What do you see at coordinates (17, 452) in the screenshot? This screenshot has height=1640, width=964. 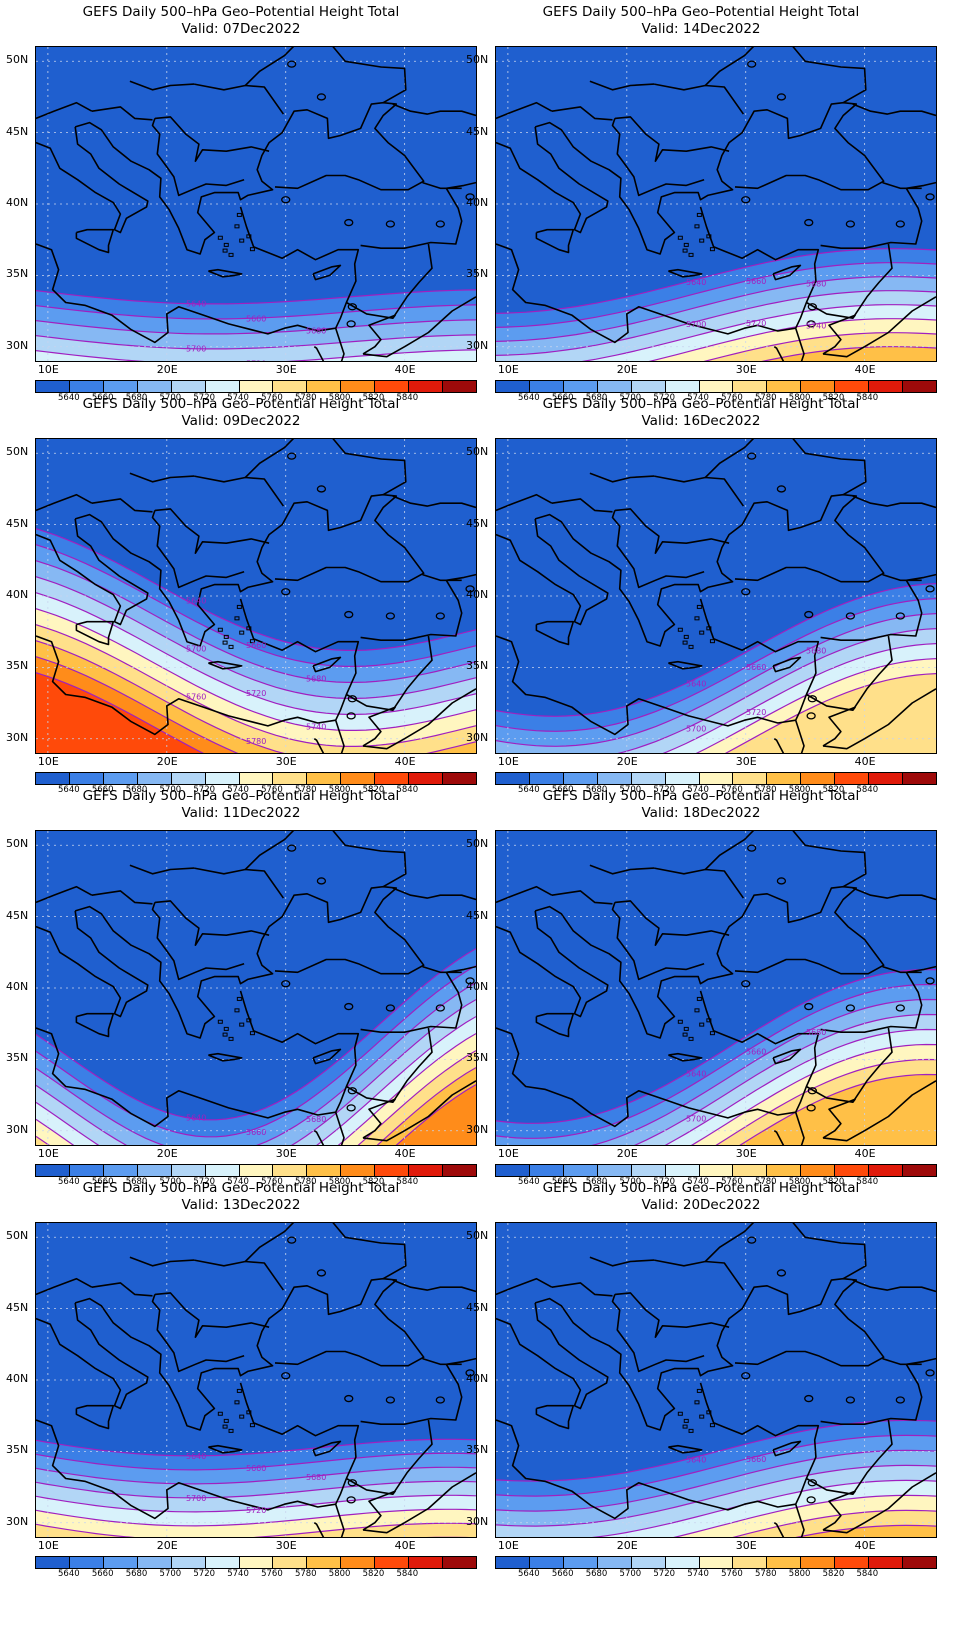 I see `latitude-label: 50N` at bounding box center [17, 452].